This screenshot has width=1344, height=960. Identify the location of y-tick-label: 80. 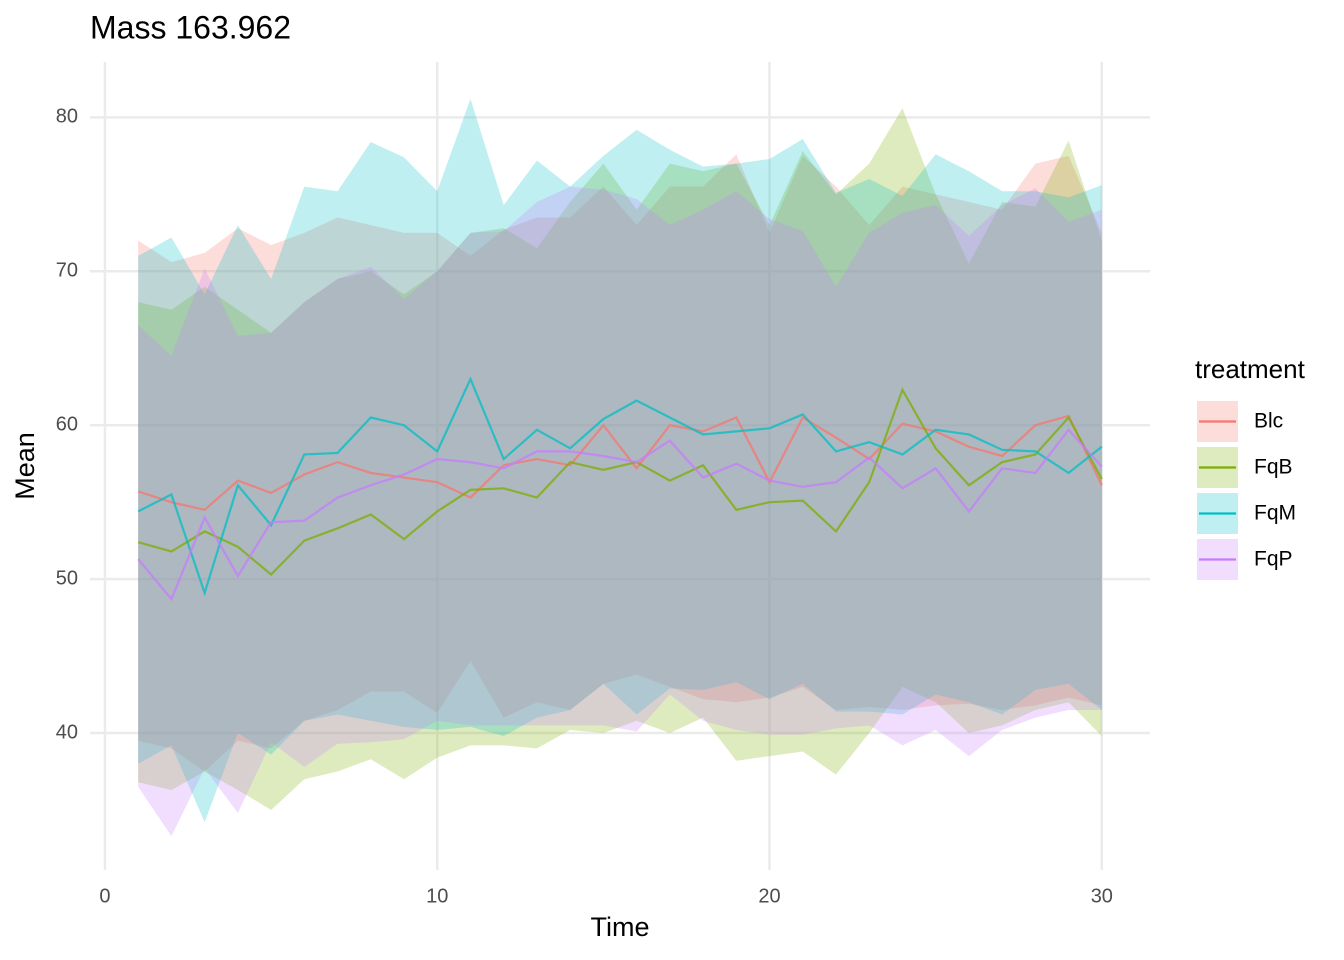
(67, 117).